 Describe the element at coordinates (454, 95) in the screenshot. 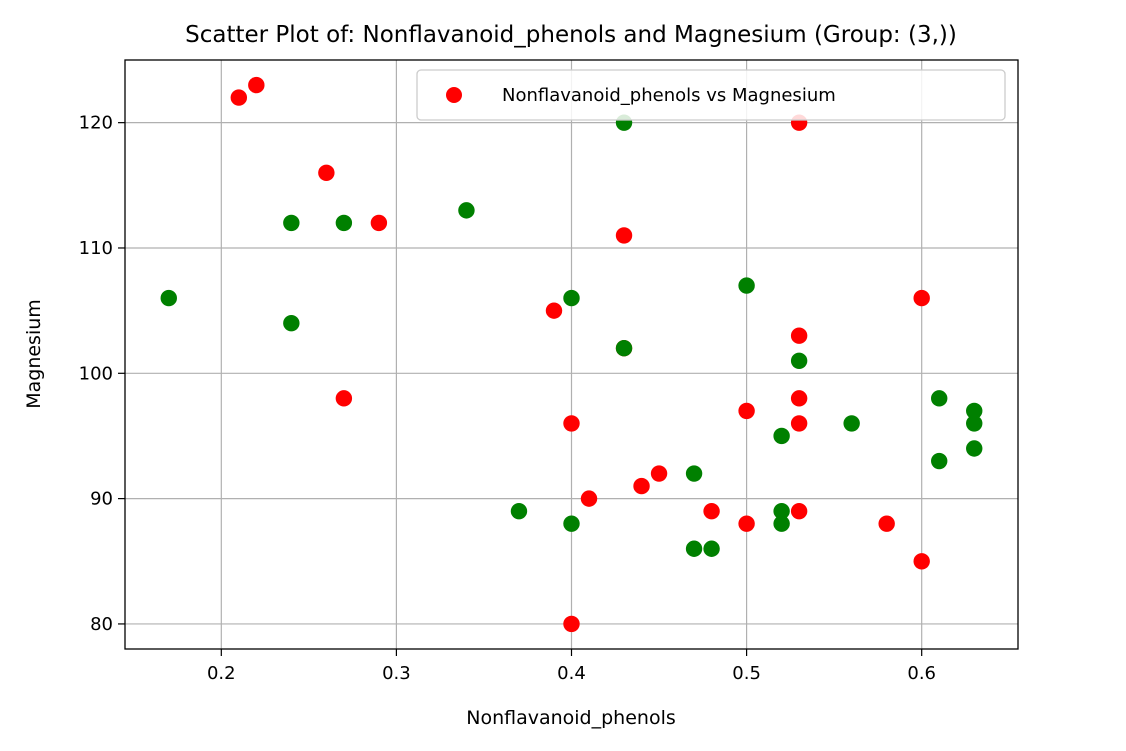

I see `legend-marker-red` at that location.